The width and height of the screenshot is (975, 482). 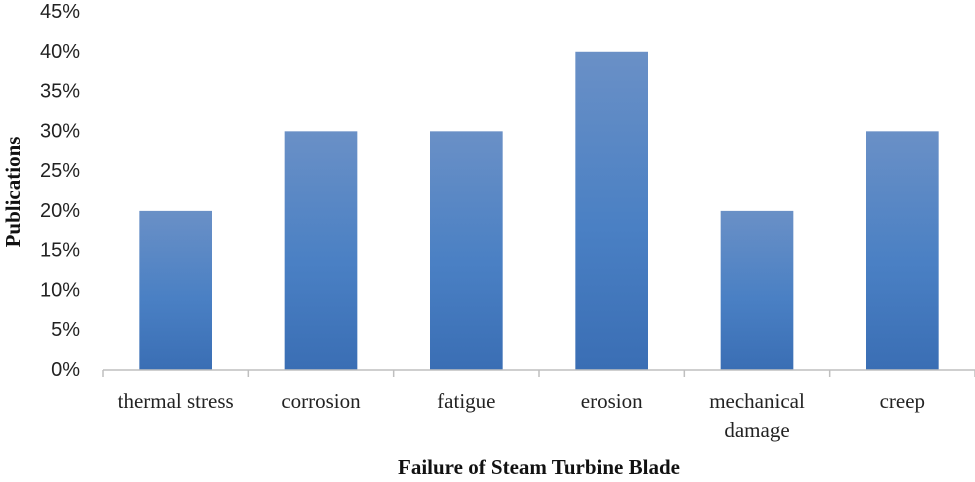 What do you see at coordinates (60, 131) in the screenshot?
I see `y-tick-label: 30%` at bounding box center [60, 131].